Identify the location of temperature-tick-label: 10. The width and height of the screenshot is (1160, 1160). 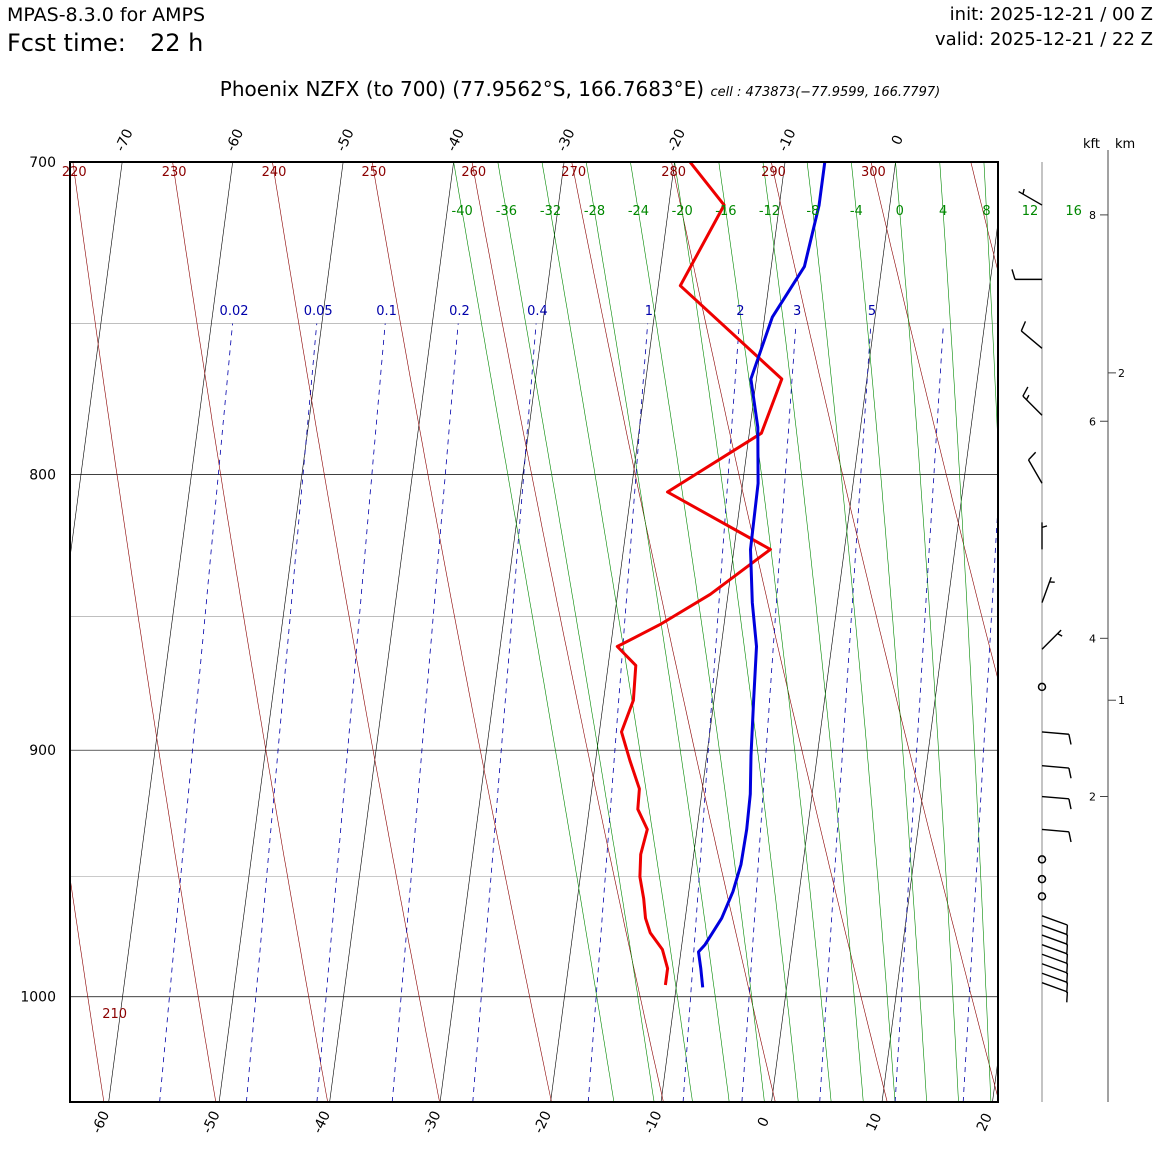
(874, 1122).